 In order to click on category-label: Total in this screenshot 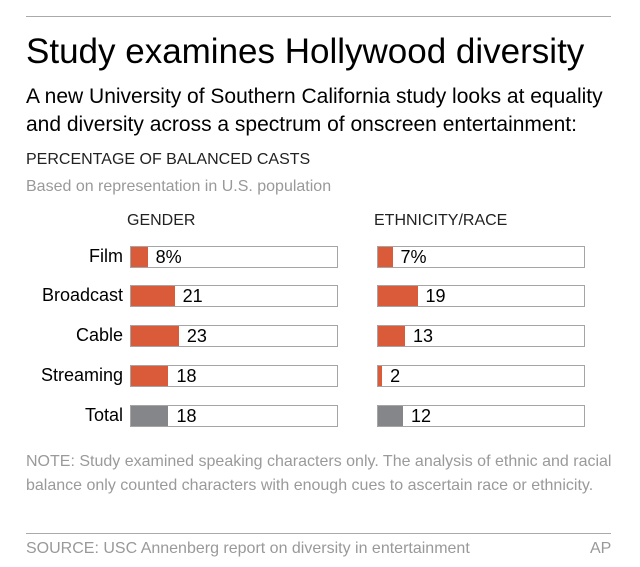, I will do `click(103, 415)`.